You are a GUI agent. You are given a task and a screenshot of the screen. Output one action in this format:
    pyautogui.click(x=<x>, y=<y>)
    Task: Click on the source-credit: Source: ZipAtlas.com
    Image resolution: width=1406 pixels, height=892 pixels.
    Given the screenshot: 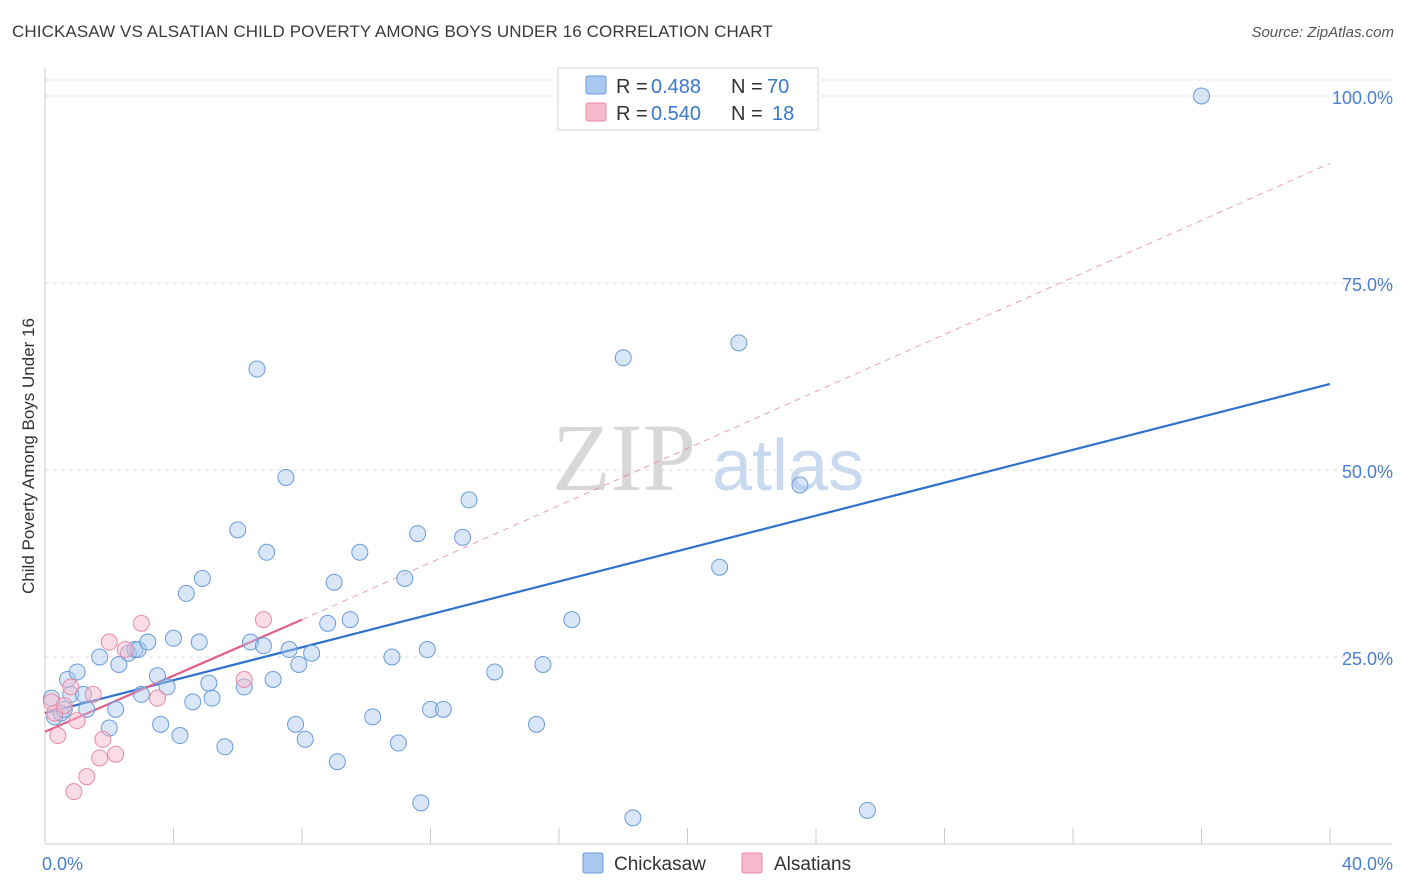 What is the action you would take?
    pyautogui.click(x=1322, y=32)
    